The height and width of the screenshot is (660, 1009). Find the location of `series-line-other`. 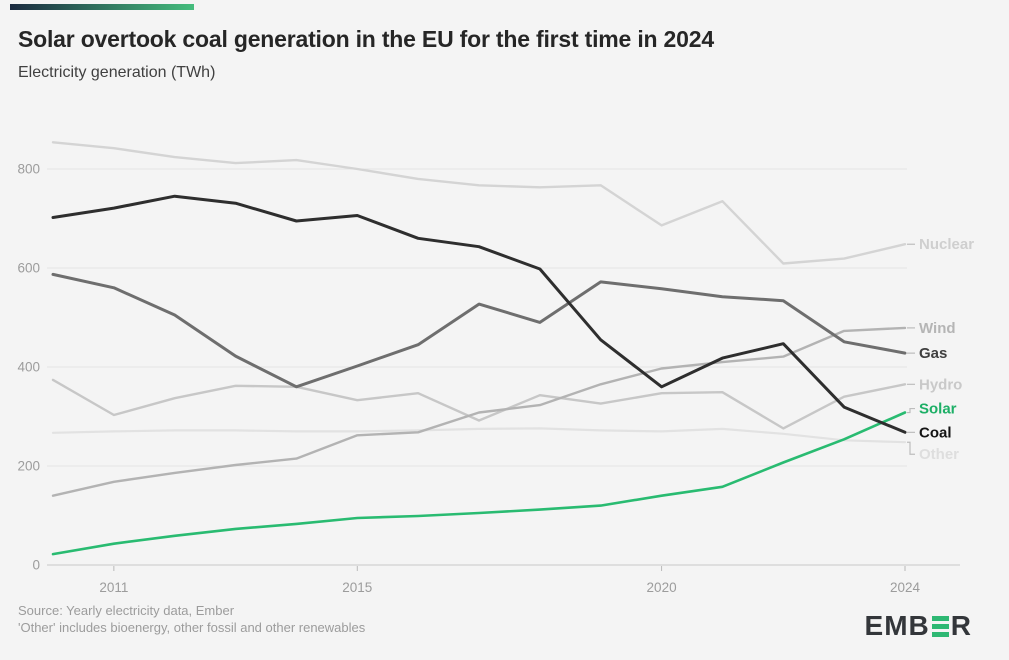

series-line-other is located at coordinates (479, 435).